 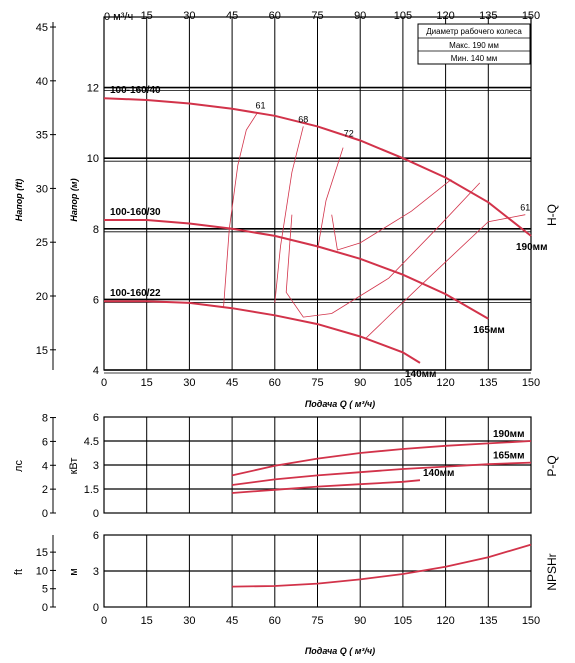 What do you see at coordinates (45, 442) in the screenshot?
I see `pq-ytick-hp-3: 6` at bounding box center [45, 442].